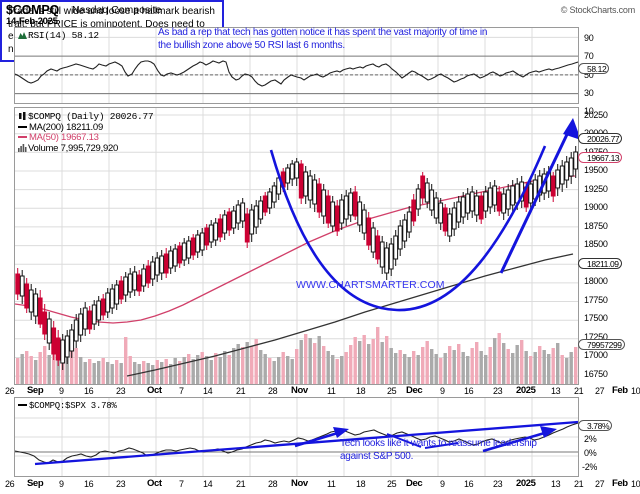 This screenshot has height=494, width=640. I want to click on x-tick-13: 25, so click(392, 391).